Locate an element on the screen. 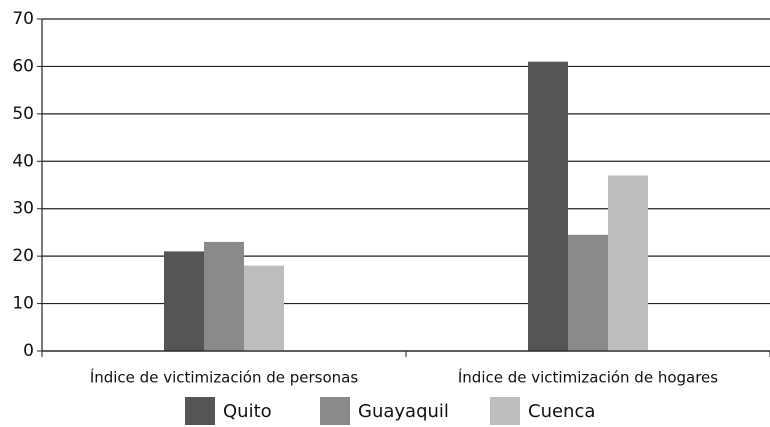 The height and width of the screenshot is (427, 770). x-tick-label: Índice de victimización de personas is located at coordinates (224, 377).